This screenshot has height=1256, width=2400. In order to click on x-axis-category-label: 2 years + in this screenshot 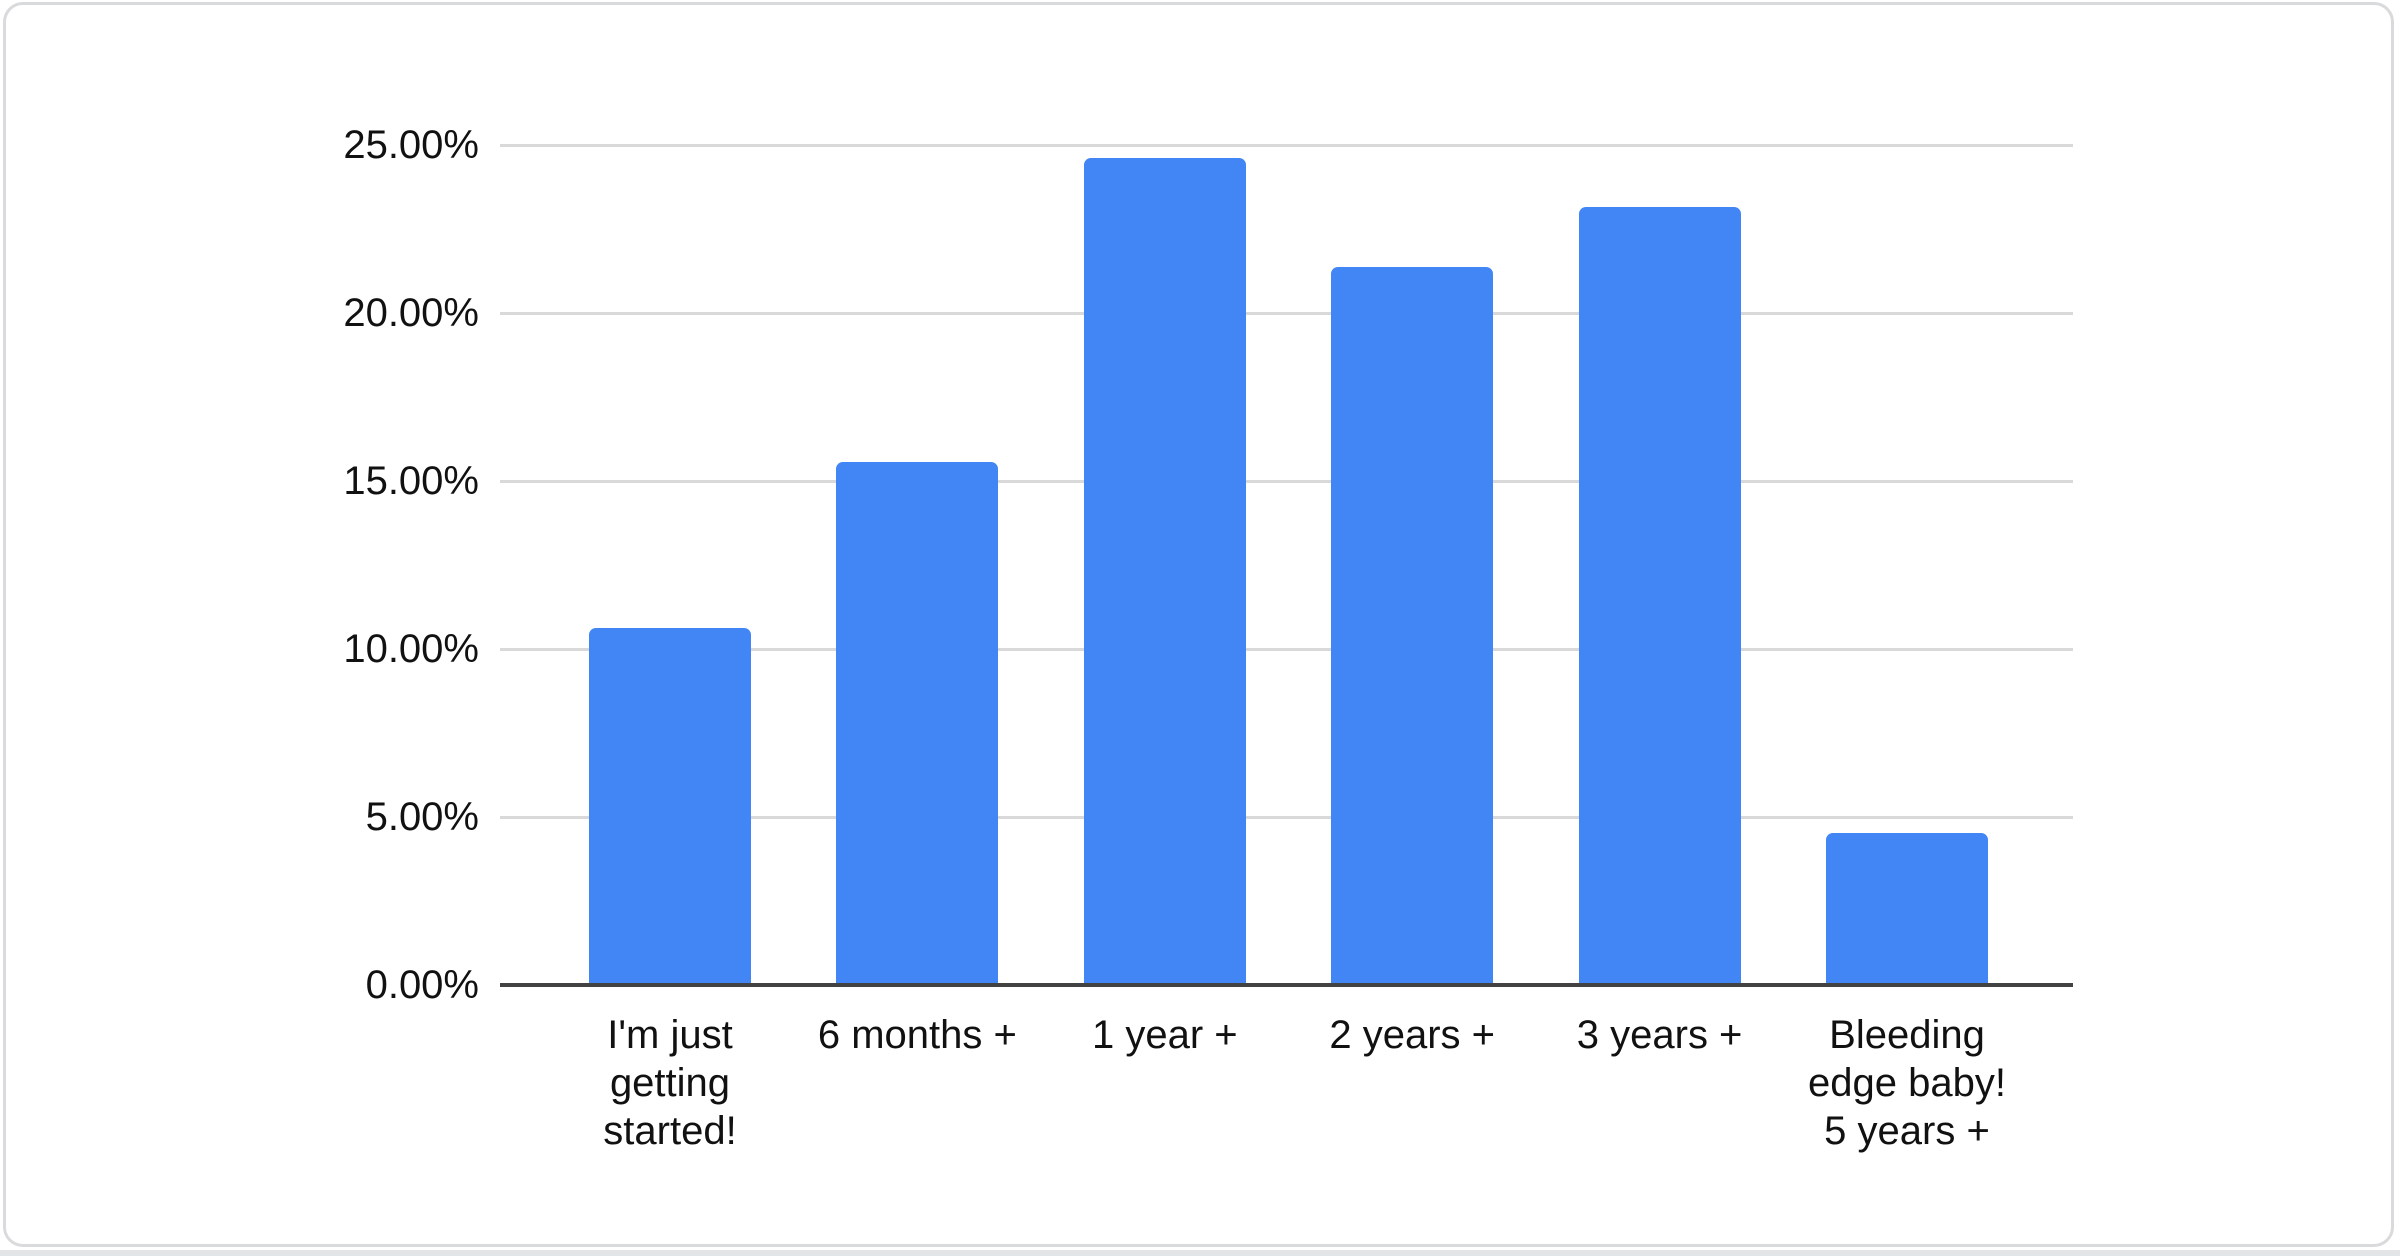, I will do `click(1412, 1035)`.